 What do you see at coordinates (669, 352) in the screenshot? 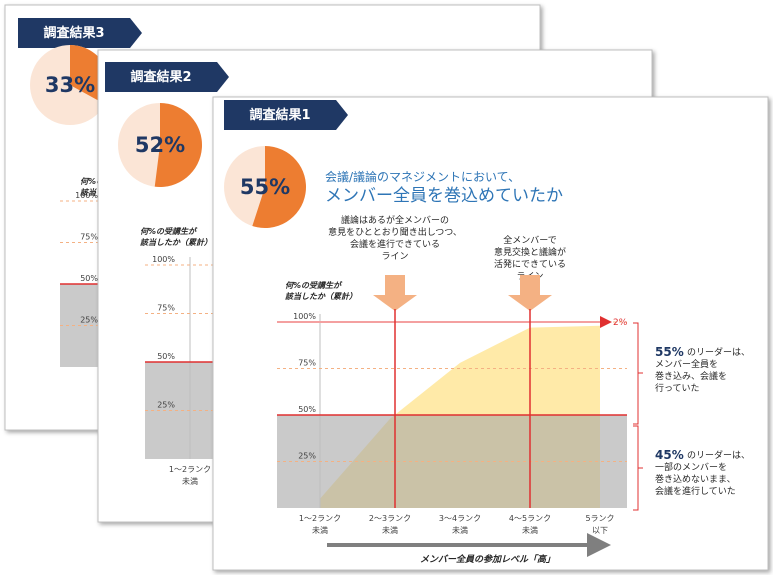
I see `note-highlight: 55%` at bounding box center [669, 352].